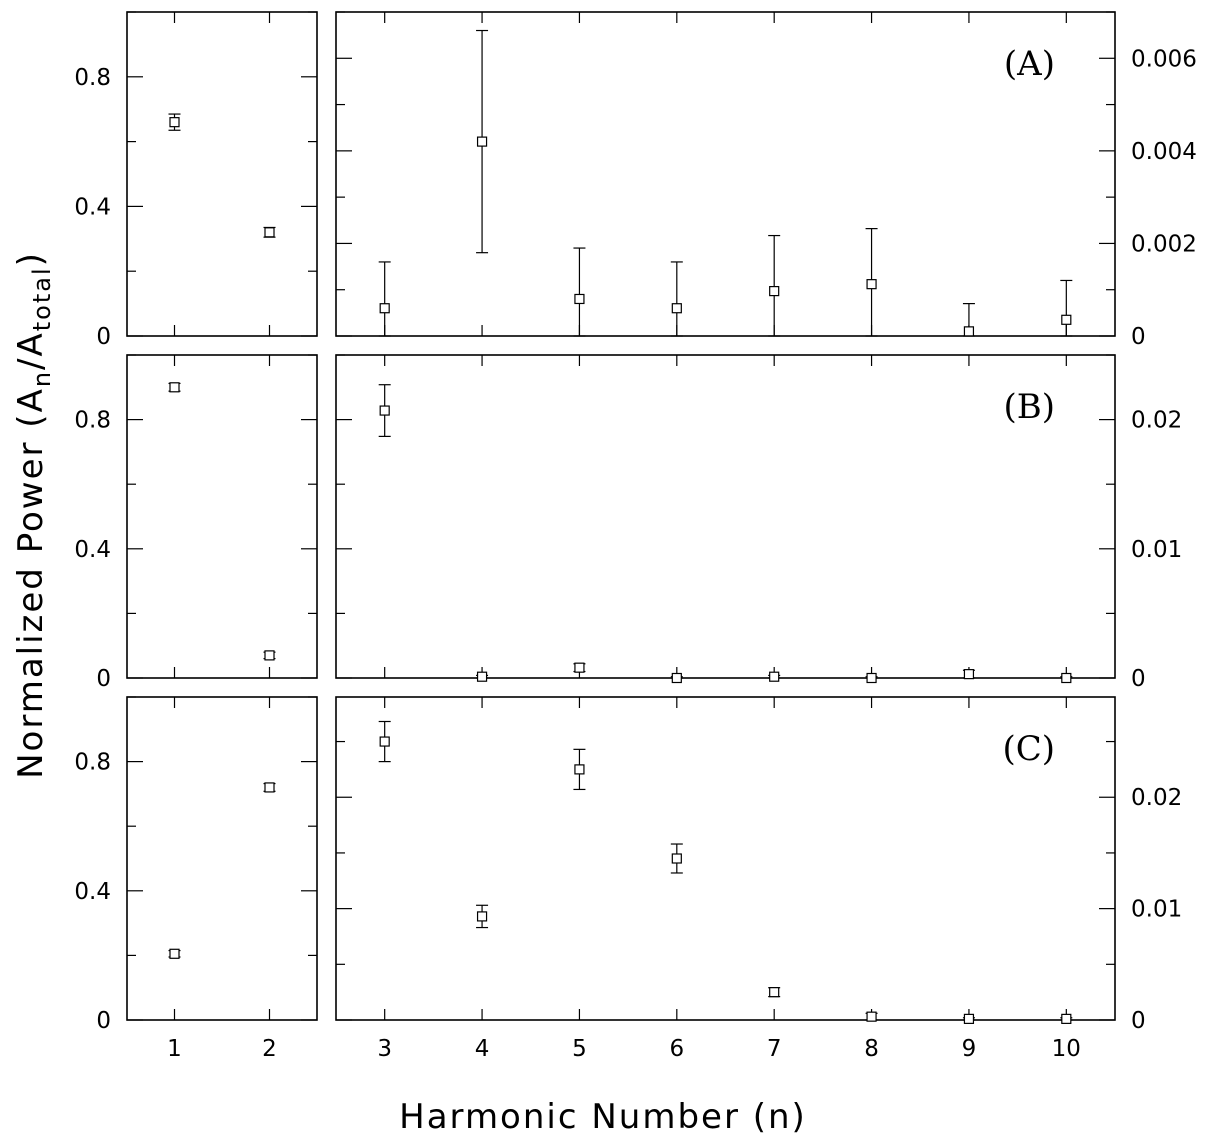 The image size is (1212, 1136). I want to click on panel-1-right-ytick-label-2: 0.02, so click(1156, 421).